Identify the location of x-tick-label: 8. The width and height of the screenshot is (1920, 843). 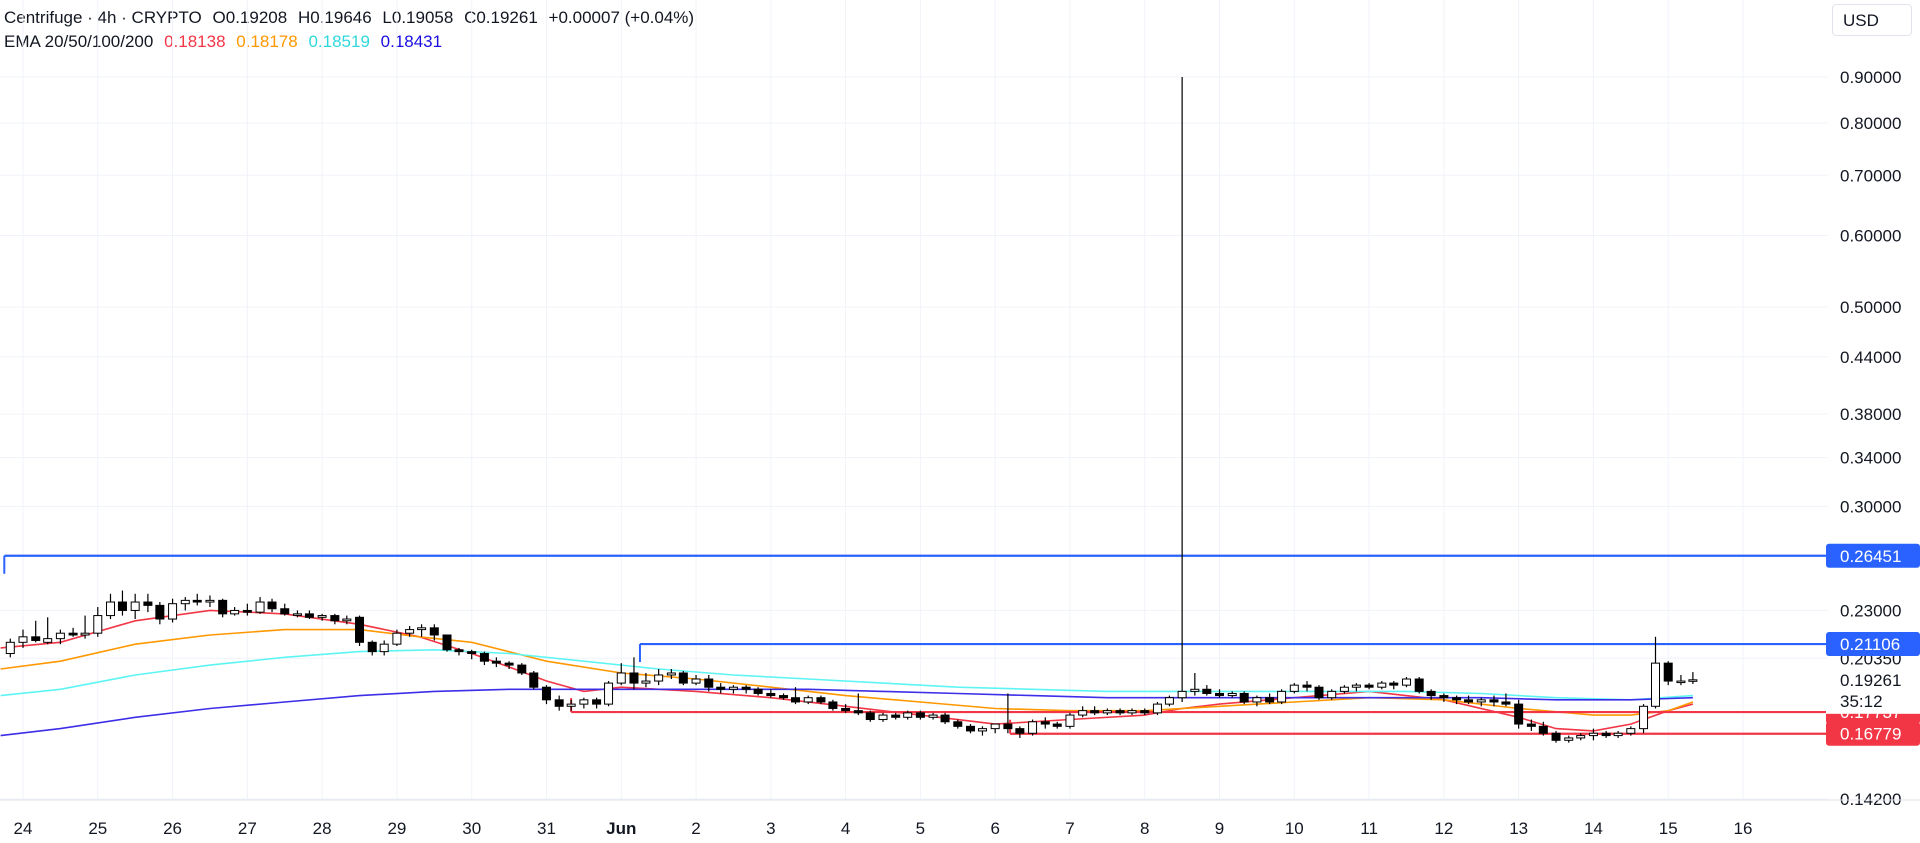
(1144, 828).